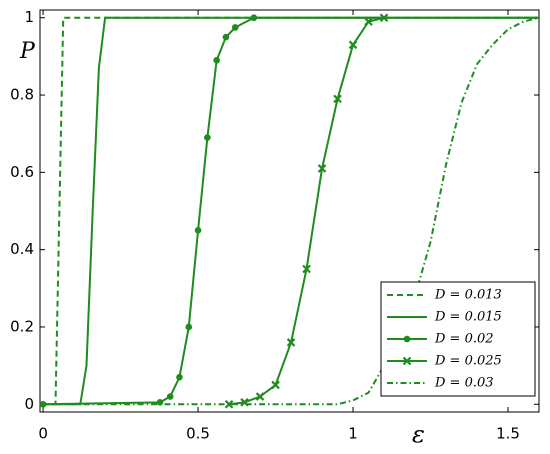 This screenshot has width=550, height=454. Describe the element at coordinates (29, 17) in the screenshot. I see `y-tick-label: 1` at that location.